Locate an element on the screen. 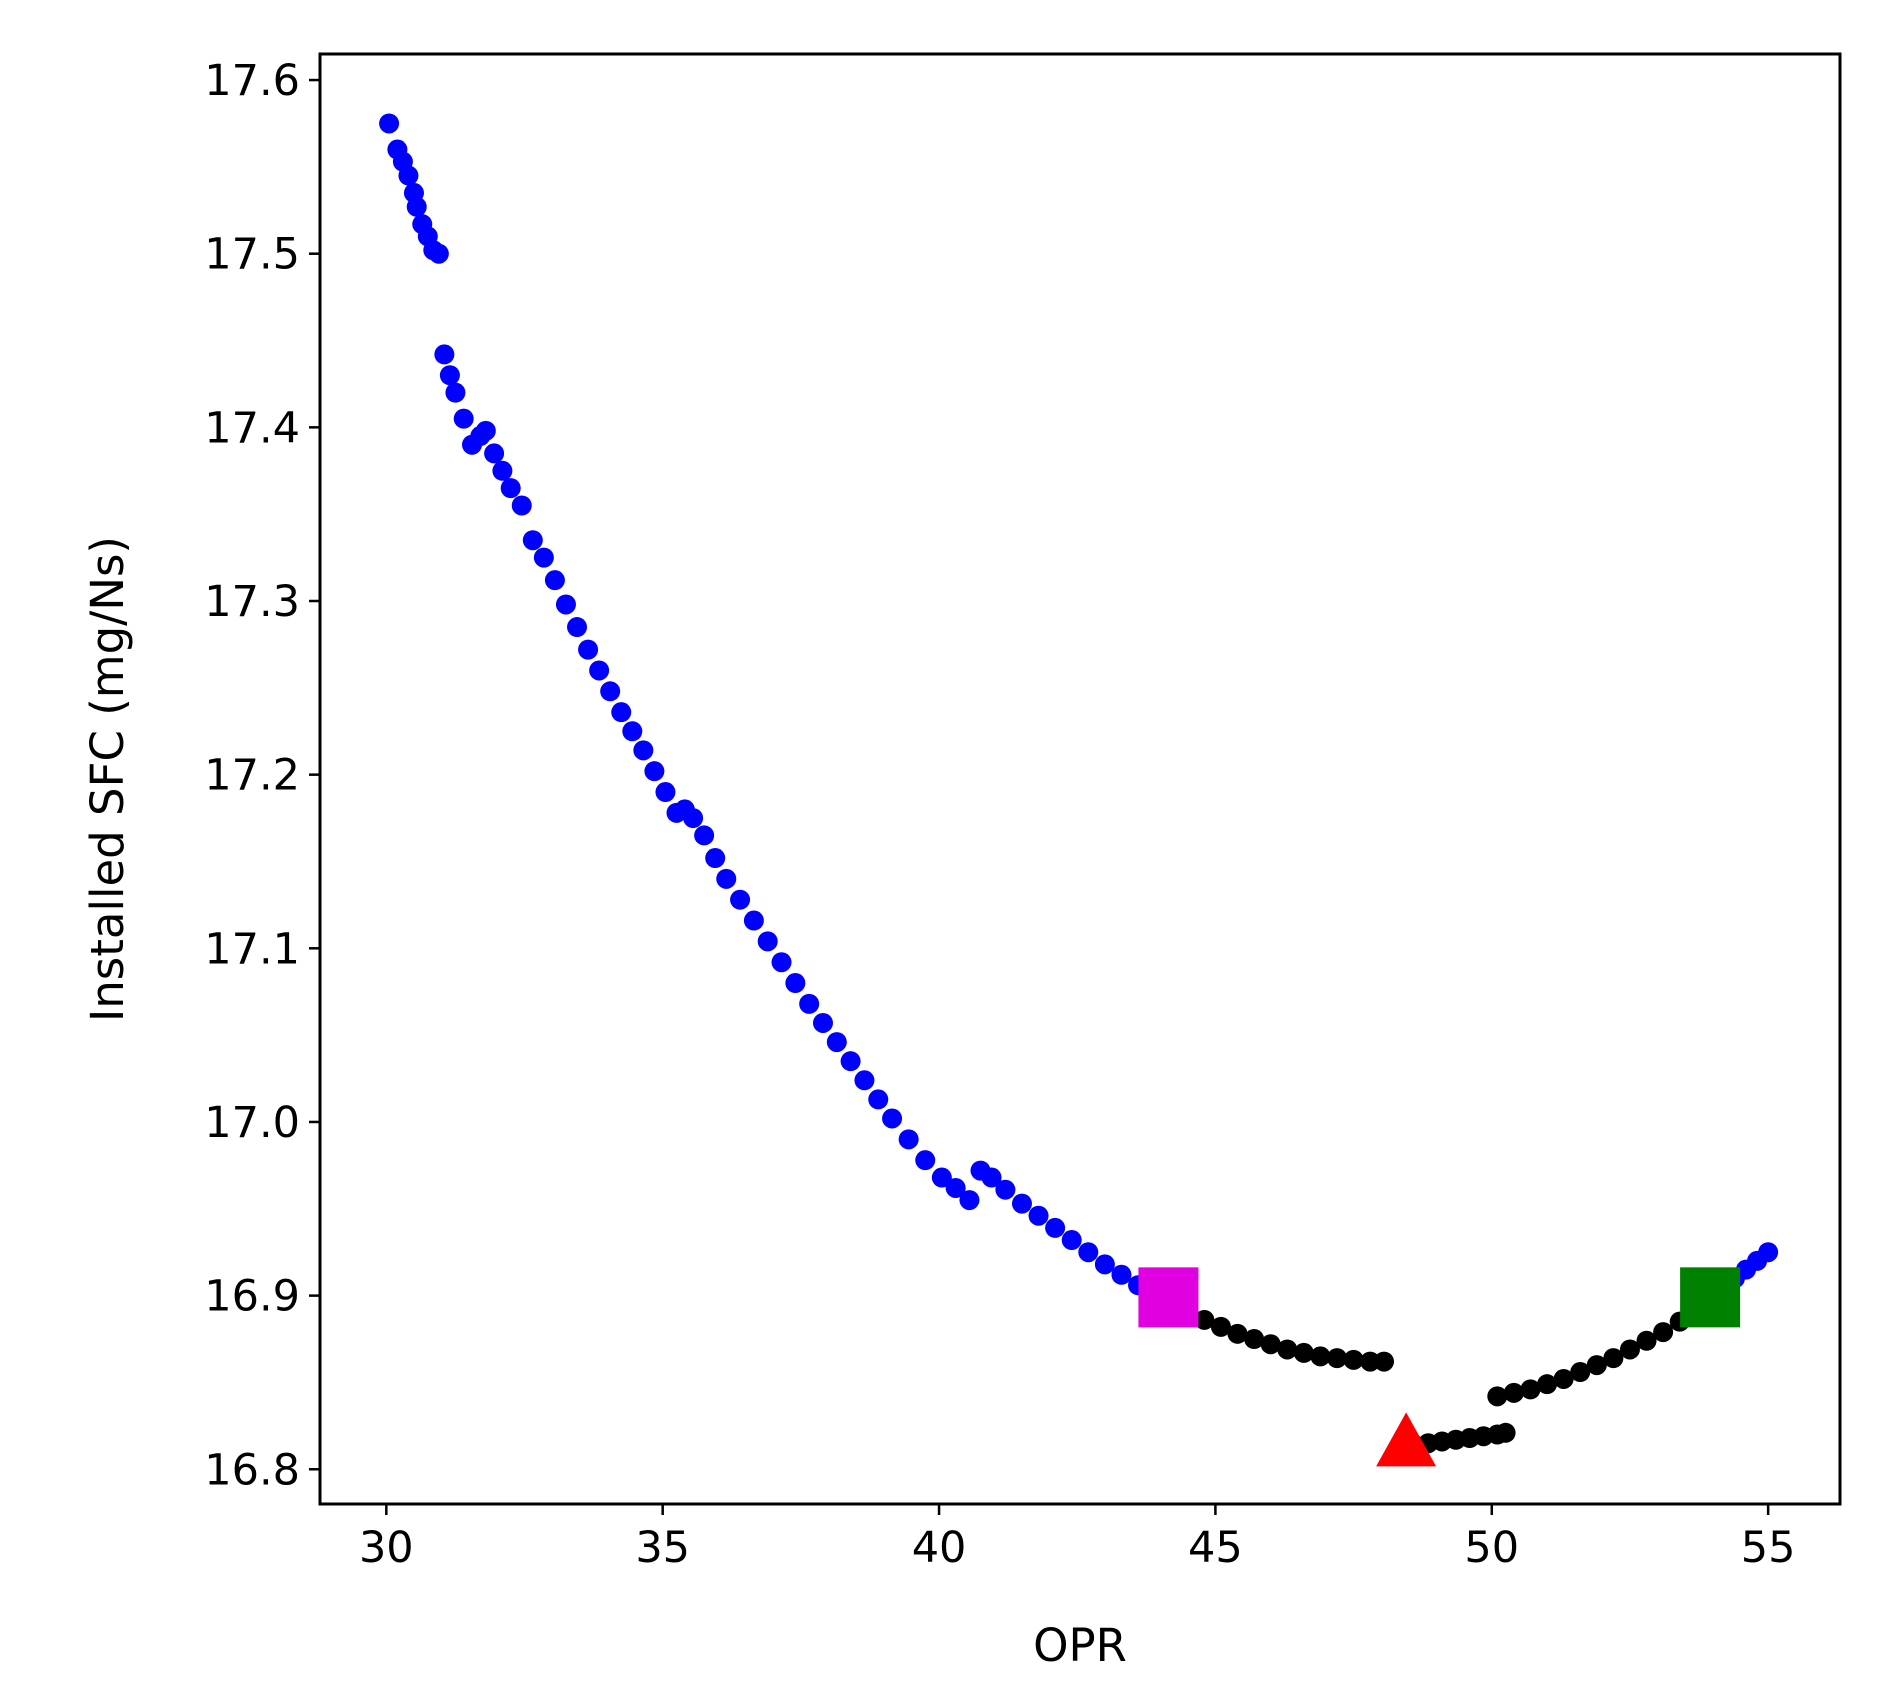 Image resolution: width=1881 pixels, height=1691 pixels. y-tick-label: 17.4 is located at coordinates (252, 428).